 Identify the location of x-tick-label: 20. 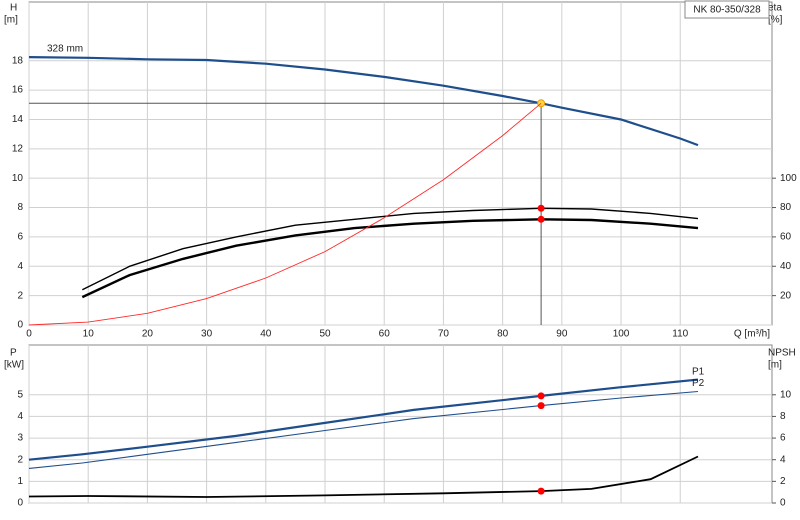
(148, 334).